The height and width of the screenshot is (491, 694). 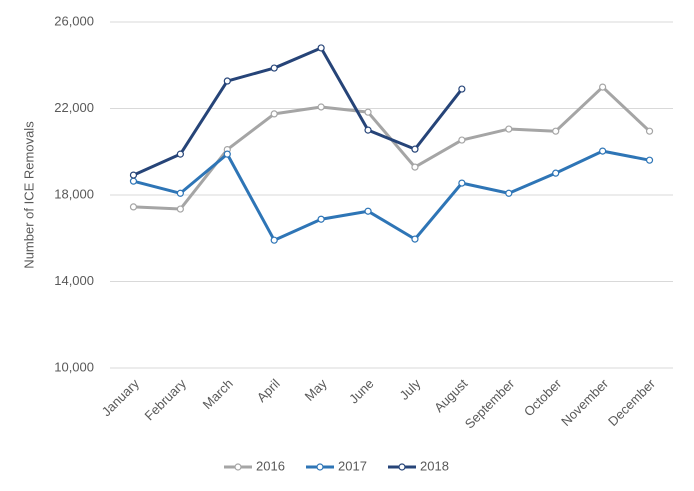 What do you see at coordinates (166, 400) in the screenshot?
I see `x-tick-label: February` at bounding box center [166, 400].